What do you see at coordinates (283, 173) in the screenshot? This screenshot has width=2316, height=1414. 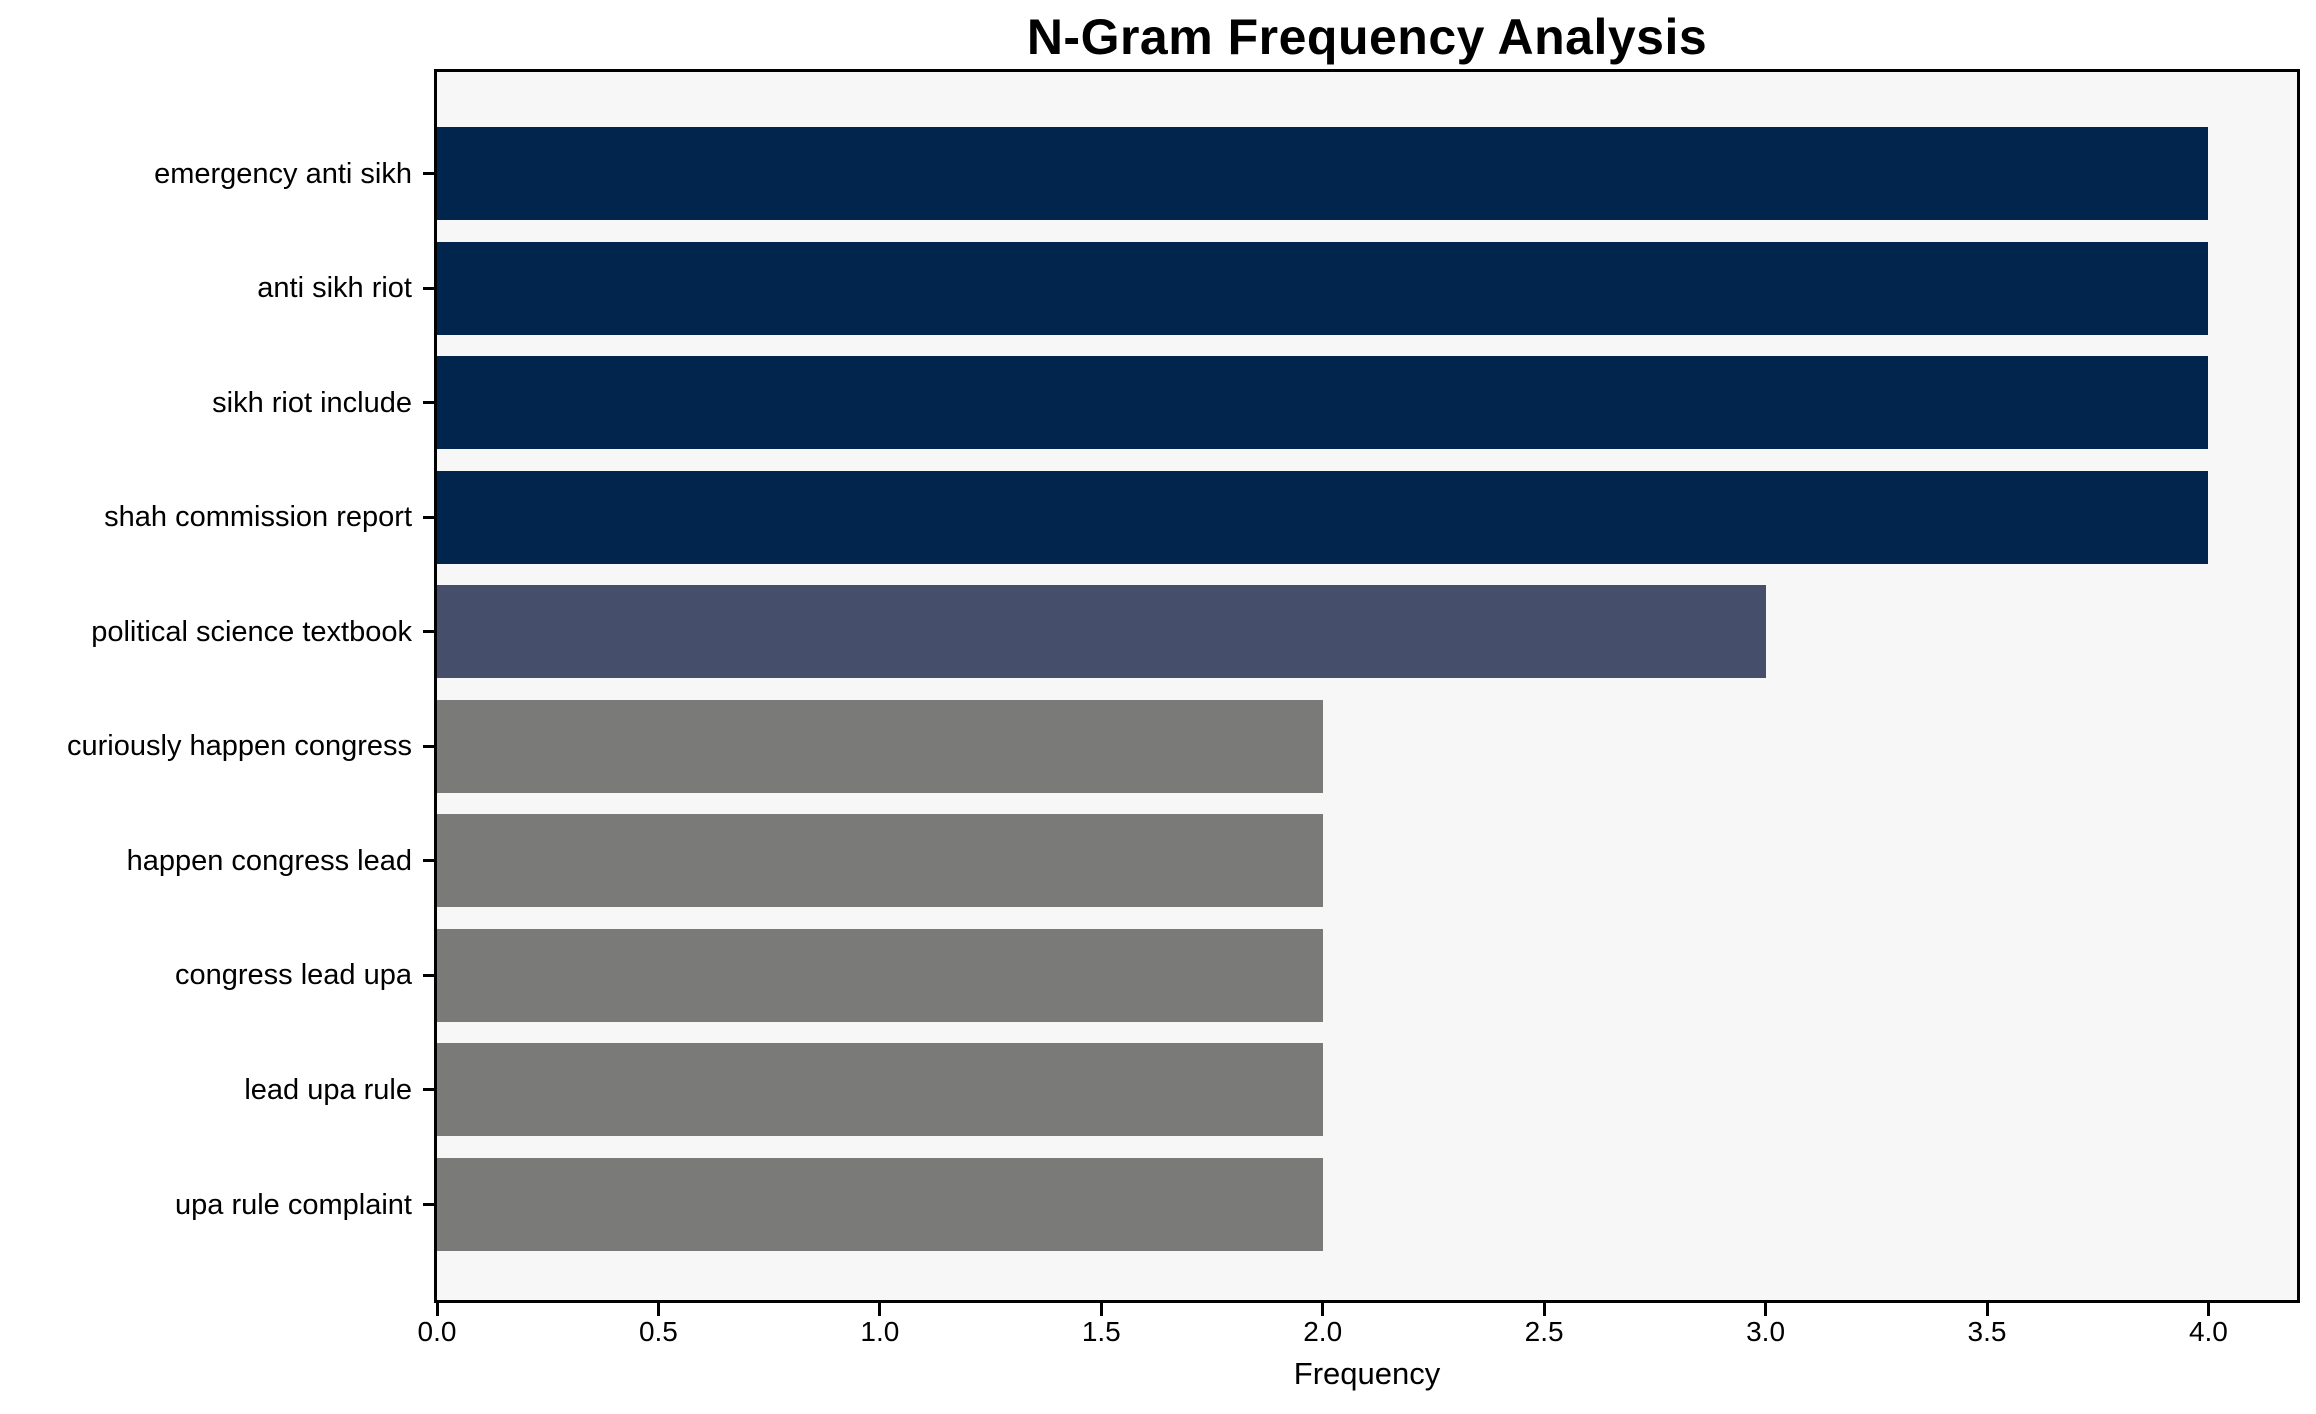 I see `y-tick-label: emergency anti sikh` at bounding box center [283, 173].